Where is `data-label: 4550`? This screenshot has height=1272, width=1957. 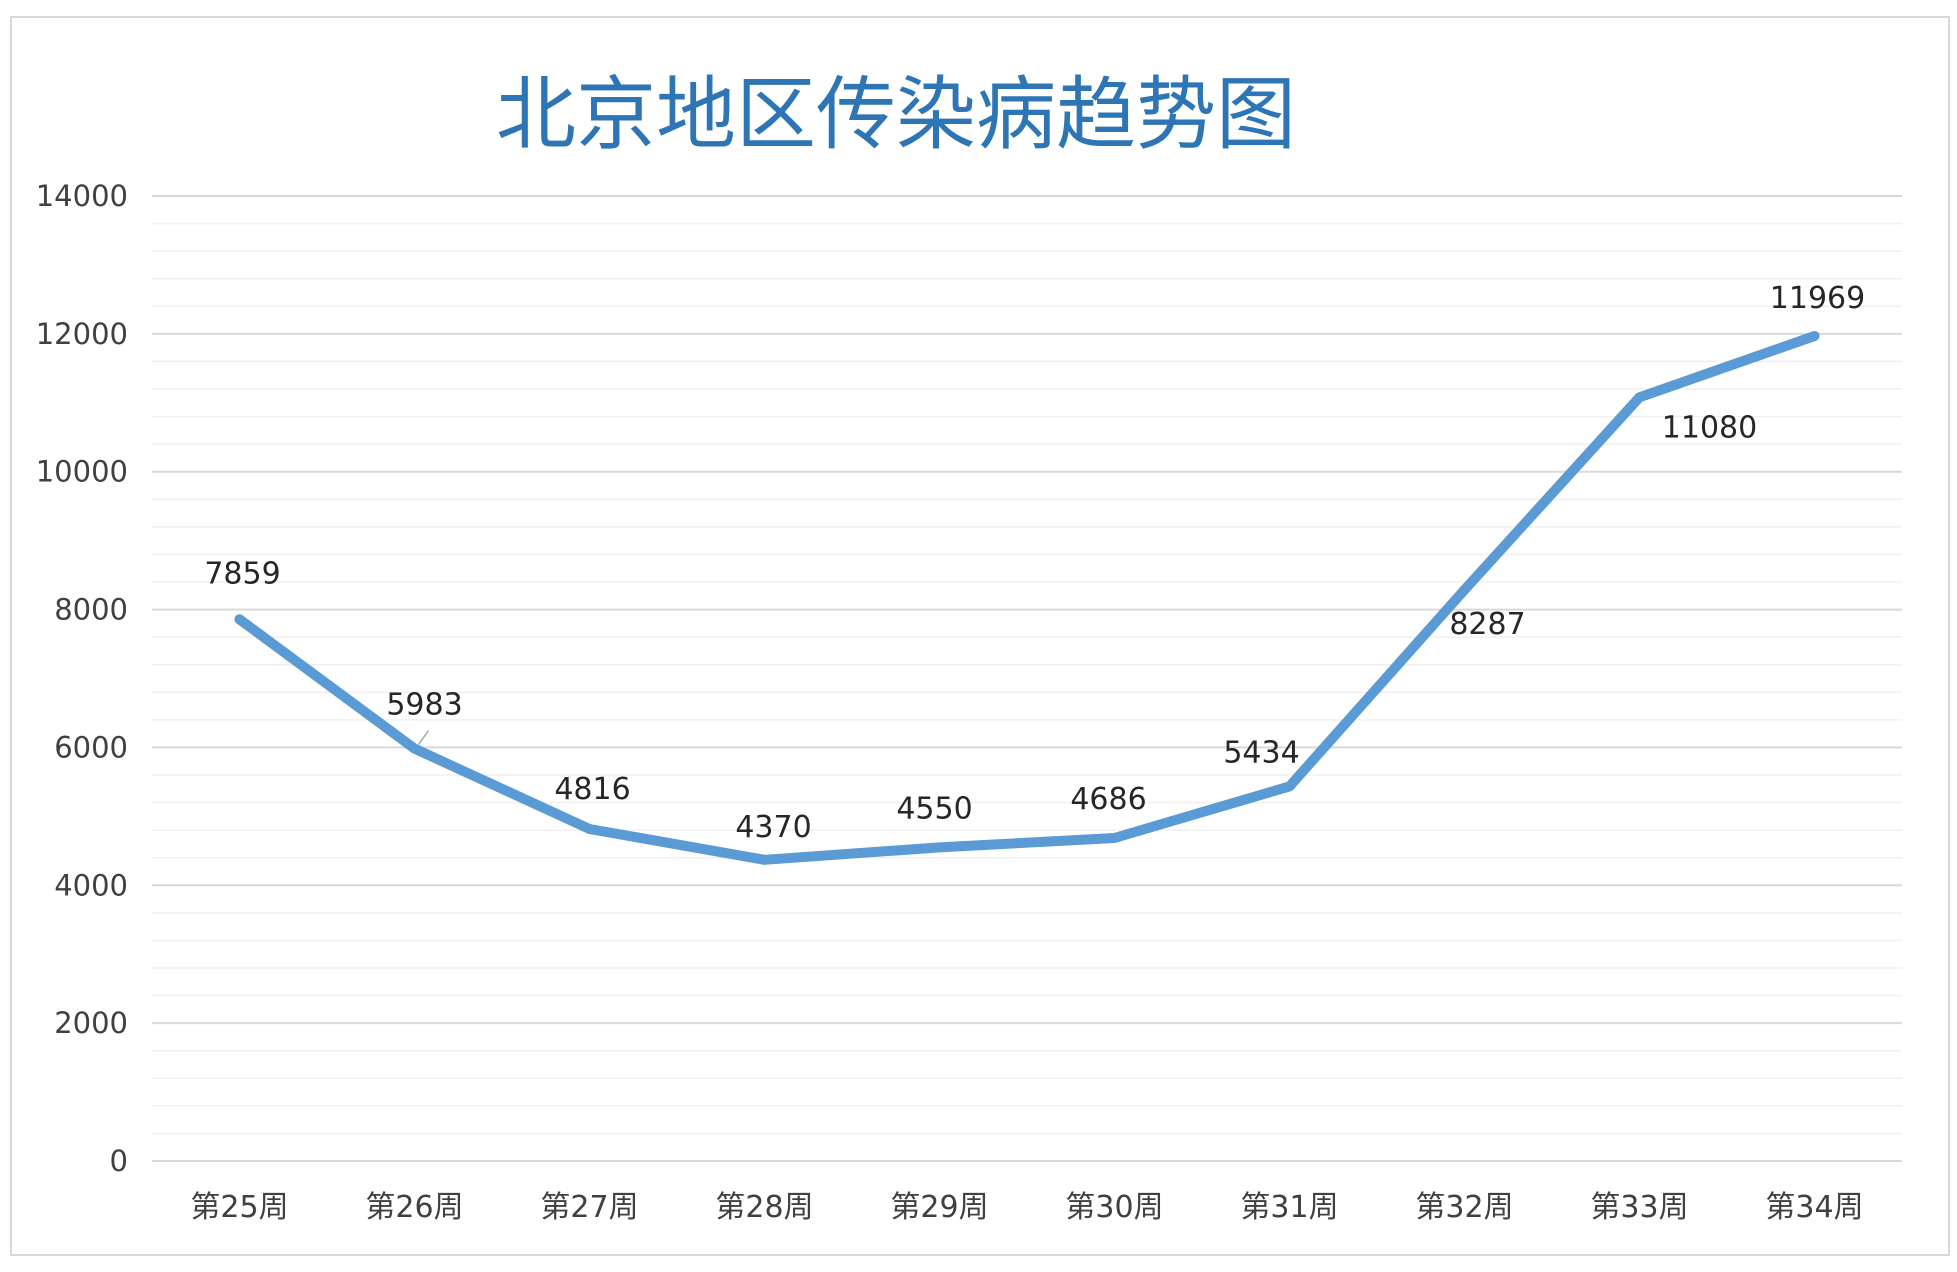 data-label: 4550 is located at coordinates (934, 808).